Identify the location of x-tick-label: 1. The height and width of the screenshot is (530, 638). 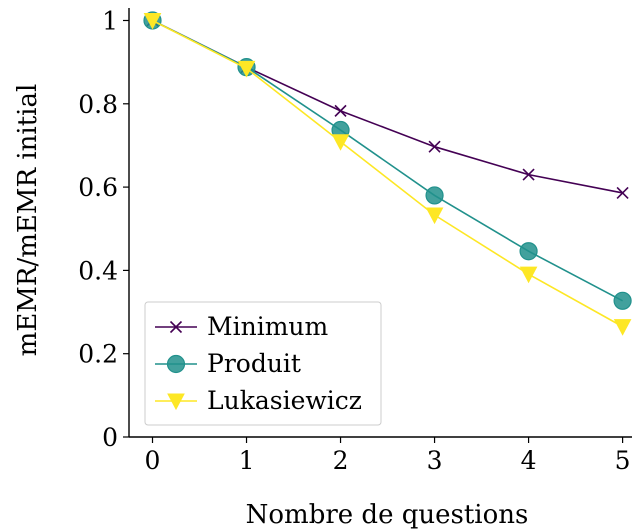
(247, 460).